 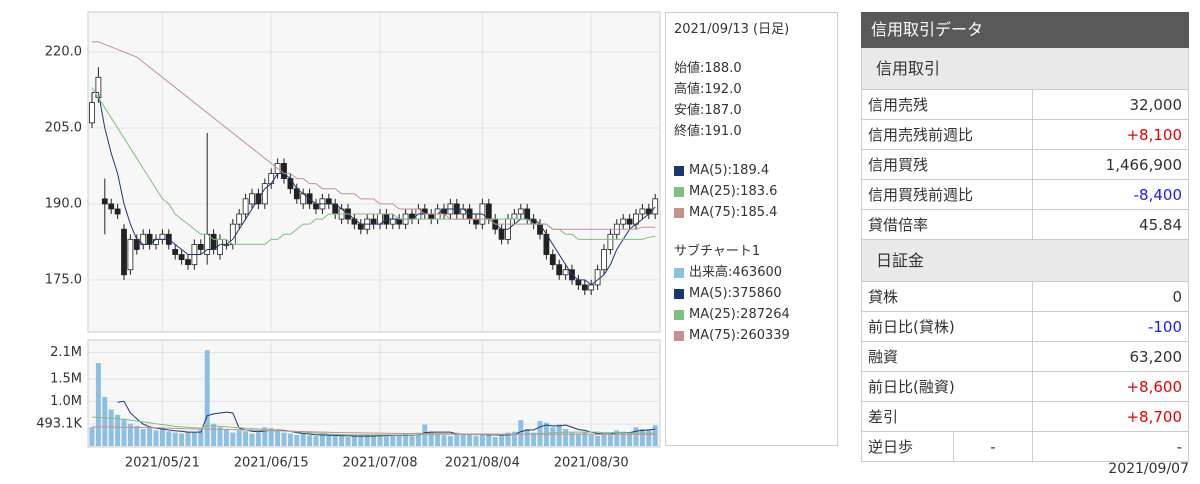 What do you see at coordinates (947, 164) in the screenshot?
I see `row-label: 信用買残` at bounding box center [947, 164].